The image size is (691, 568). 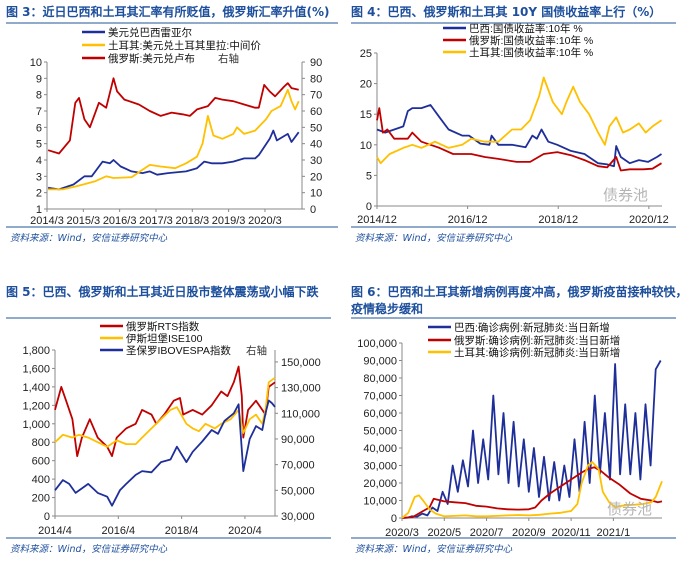 I want to click on y-tick-label: 800, so click(x=41, y=443).